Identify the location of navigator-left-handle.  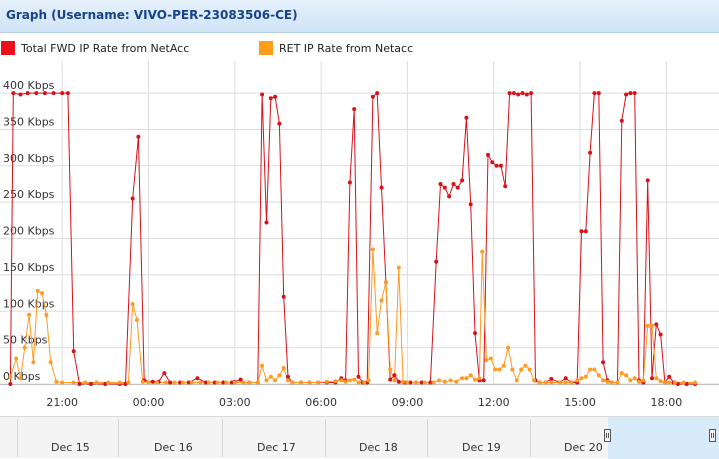
(607, 435).